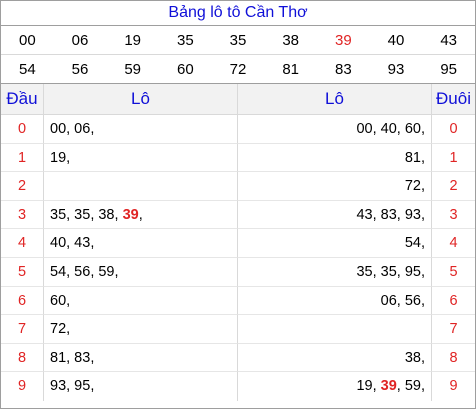  I want to click on header-lo-right: Lô, so click(334, 99).